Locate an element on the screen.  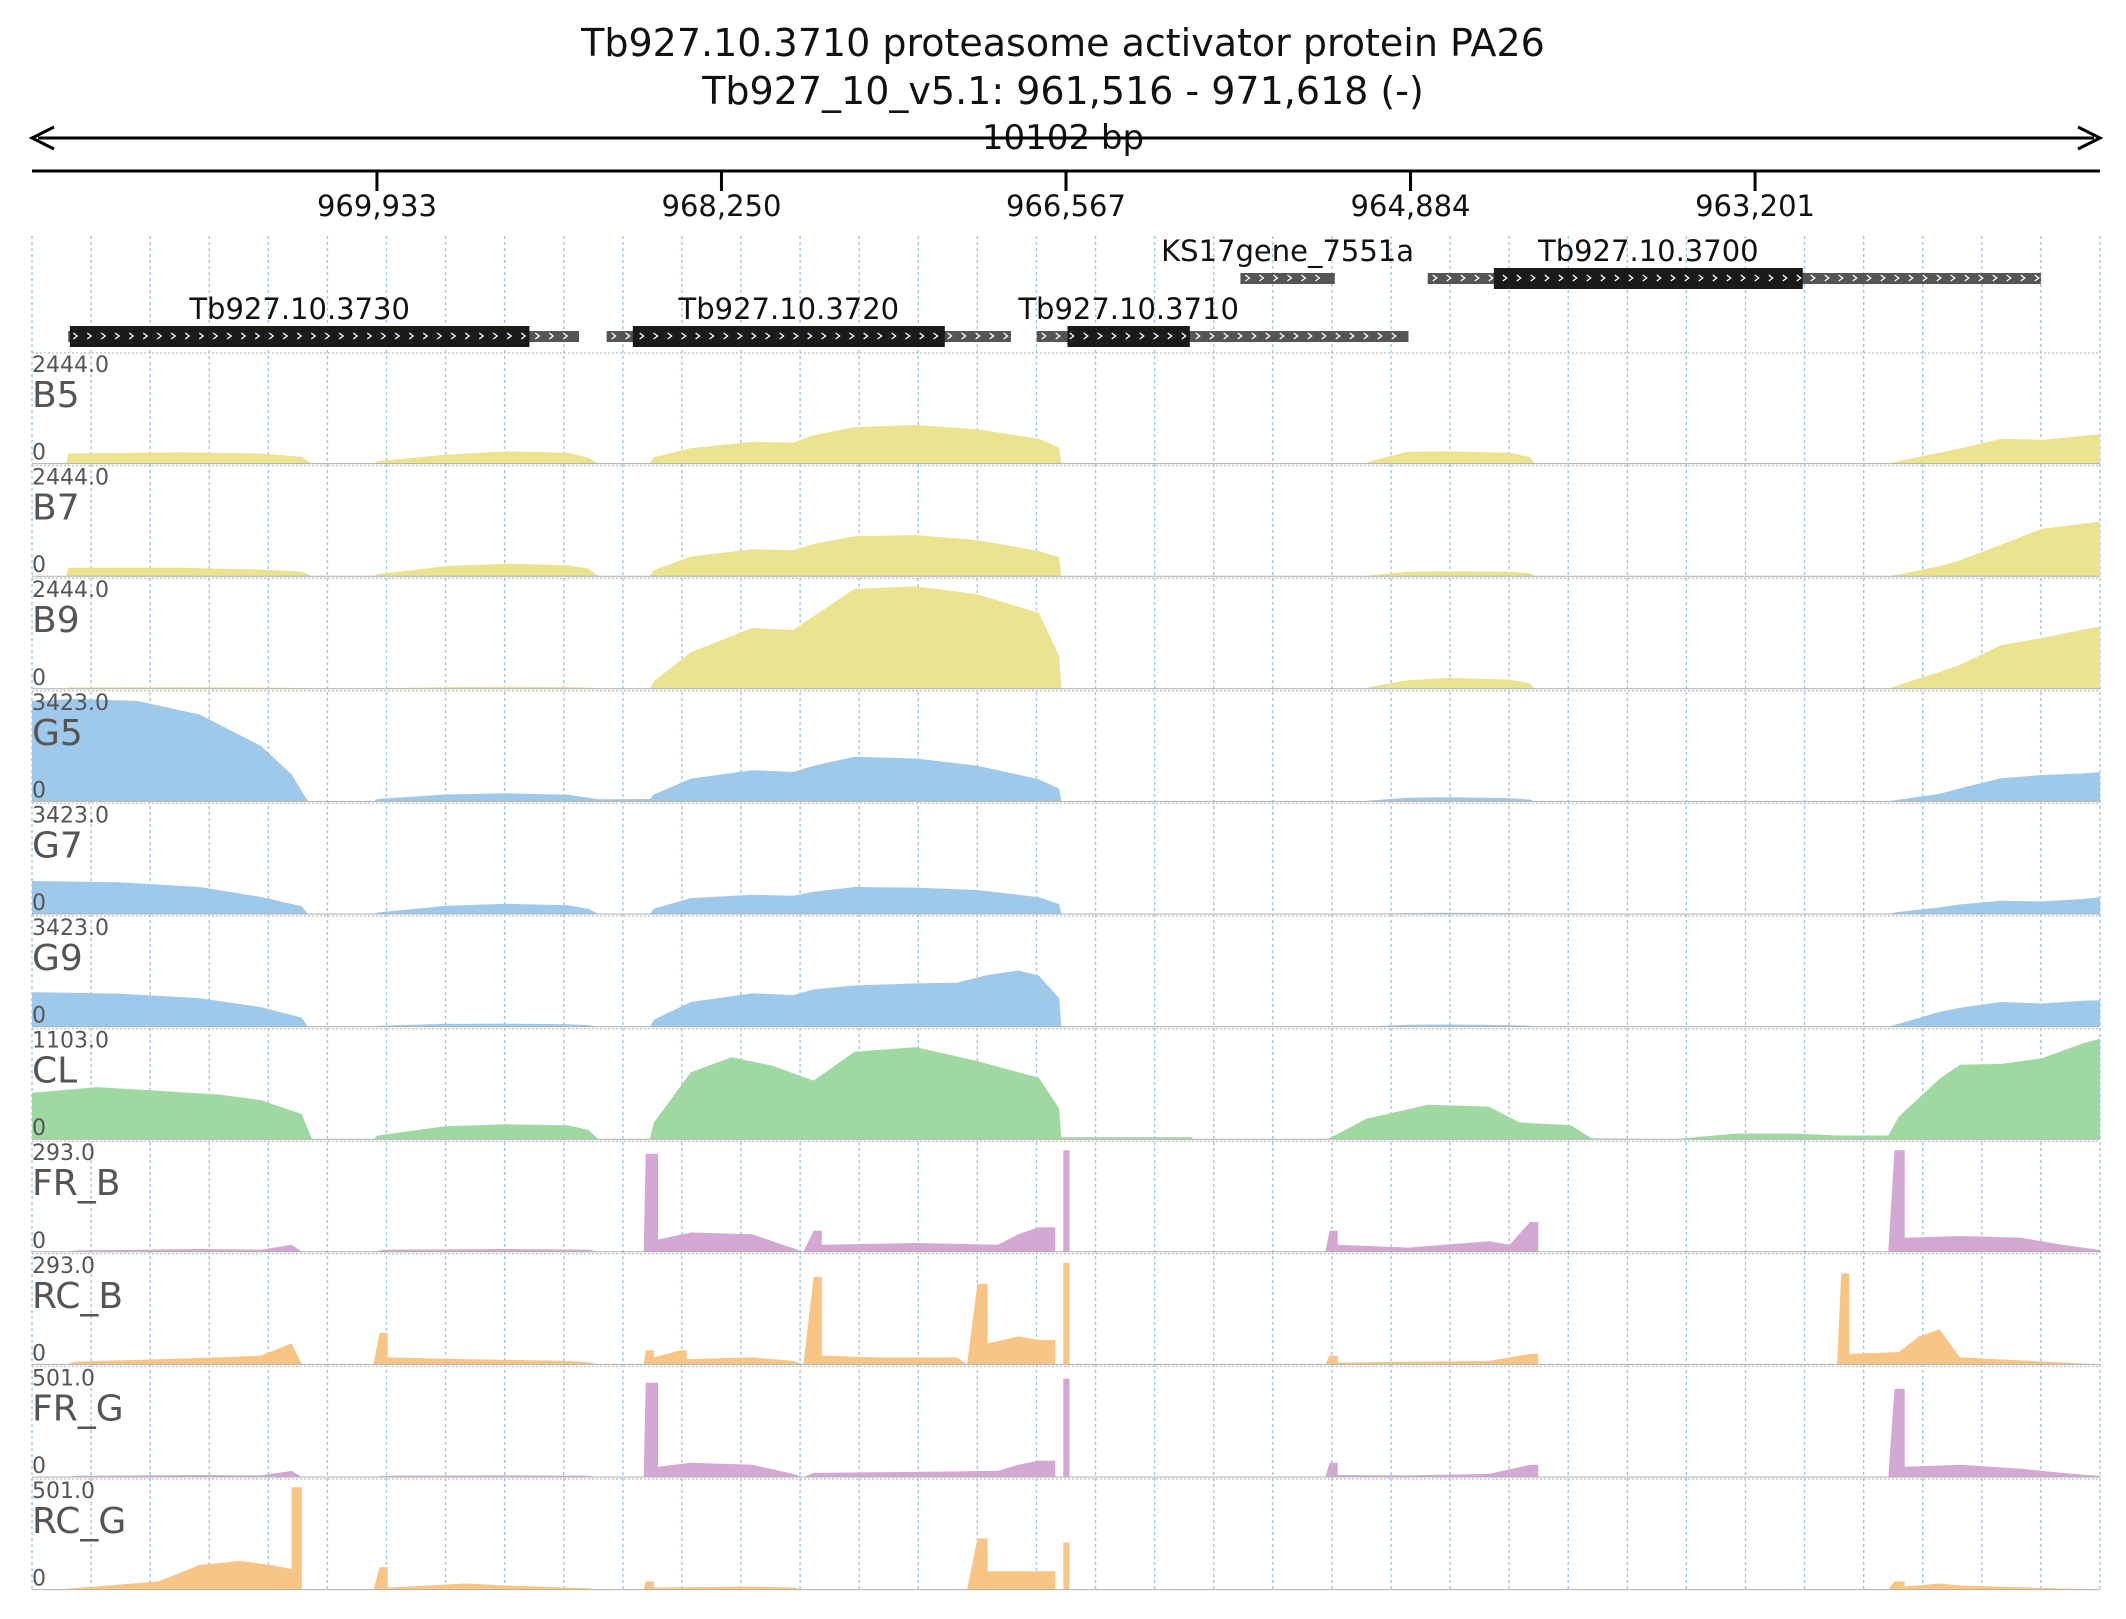
track-name-label: G9 is located at coordinates (57, 958).